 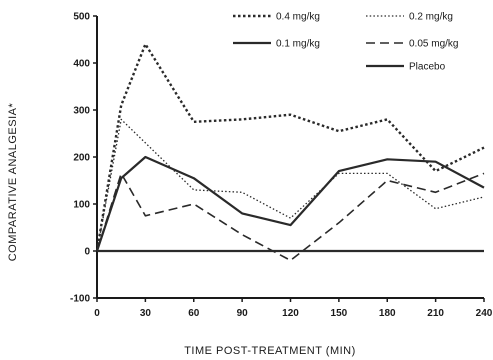 I want to click on y-tick-label: -100, so click(x=80, y=299).